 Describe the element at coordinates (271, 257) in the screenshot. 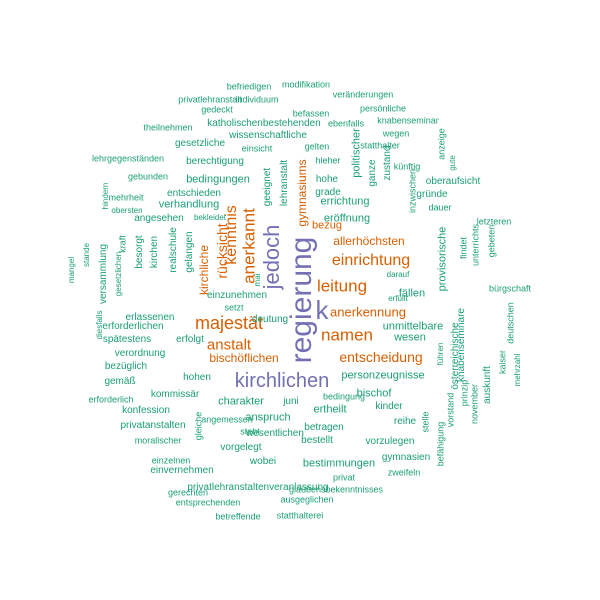

I see `word-jedoch: jedoch` at that location.